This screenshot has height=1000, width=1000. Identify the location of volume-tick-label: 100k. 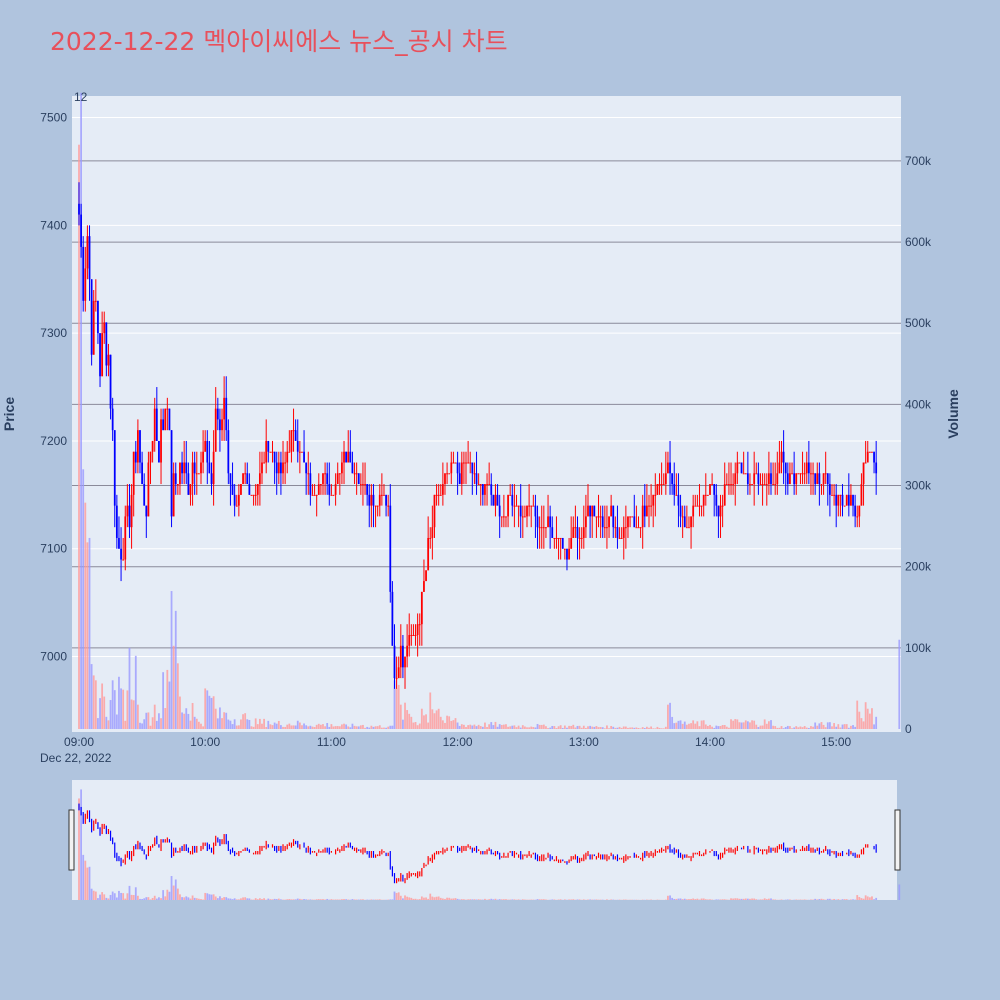
(918, 648).